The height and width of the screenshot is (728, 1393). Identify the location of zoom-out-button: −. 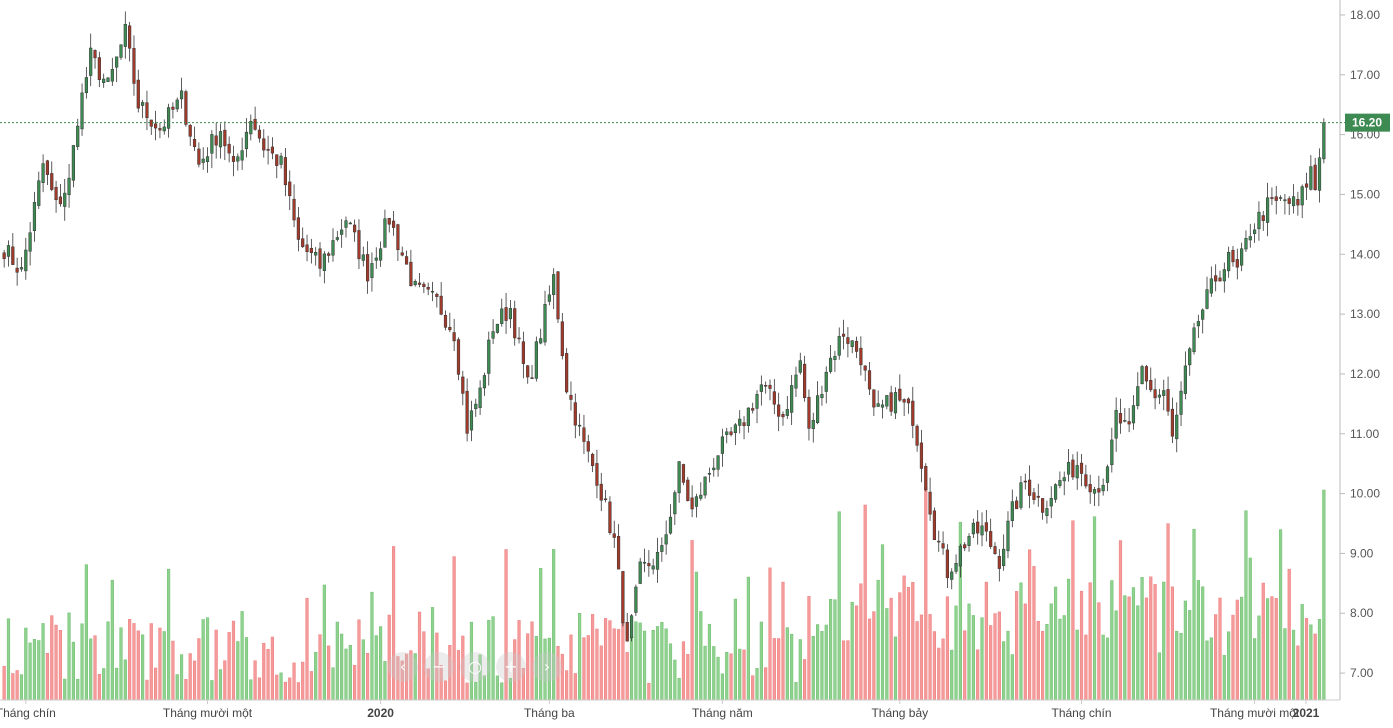
(439, 667).